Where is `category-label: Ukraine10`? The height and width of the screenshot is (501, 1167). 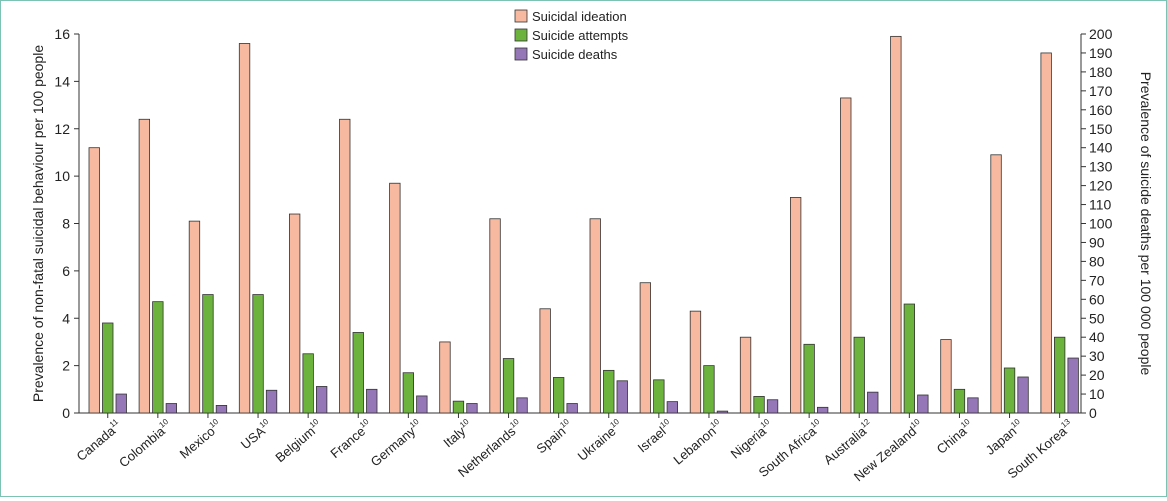
category-label: Ukraine10 is located at coordinates (600, 440).